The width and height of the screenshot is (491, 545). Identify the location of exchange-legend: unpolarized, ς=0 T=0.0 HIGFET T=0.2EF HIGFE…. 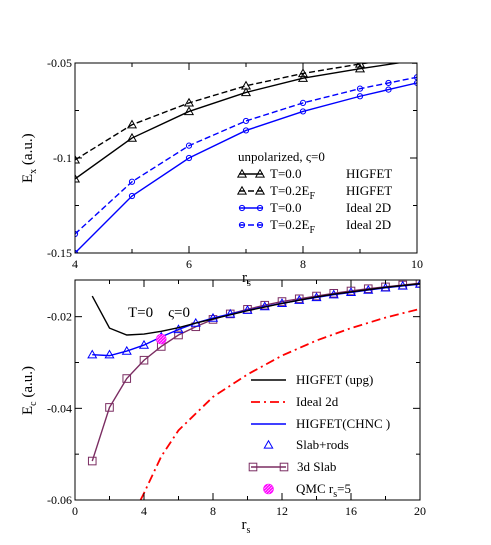
(314, 192).